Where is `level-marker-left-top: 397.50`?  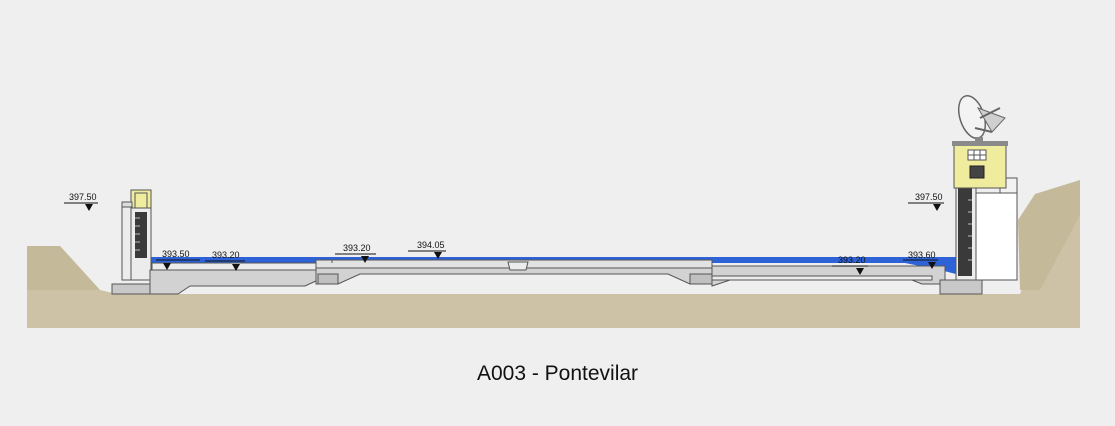
level-marker-left-top: 397.50 is located at coordinates (81, 201).